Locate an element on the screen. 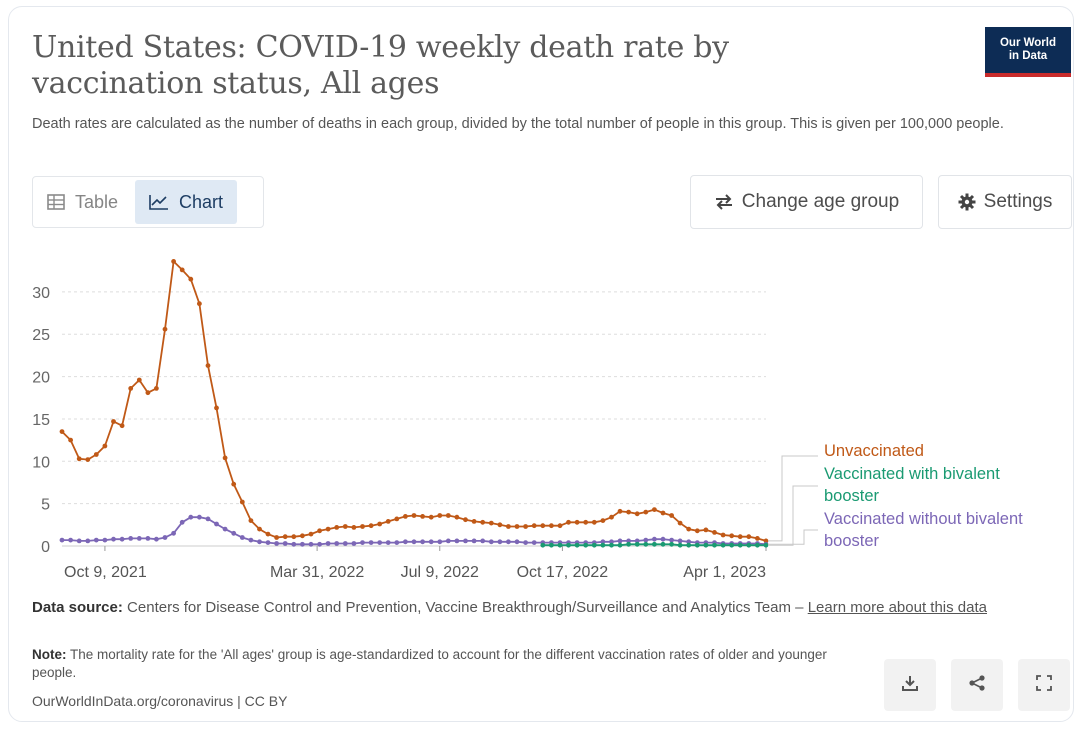 The height and width of the screenshot is (731, 1081). fullscreen-button is located at coordinates (1044, 685).